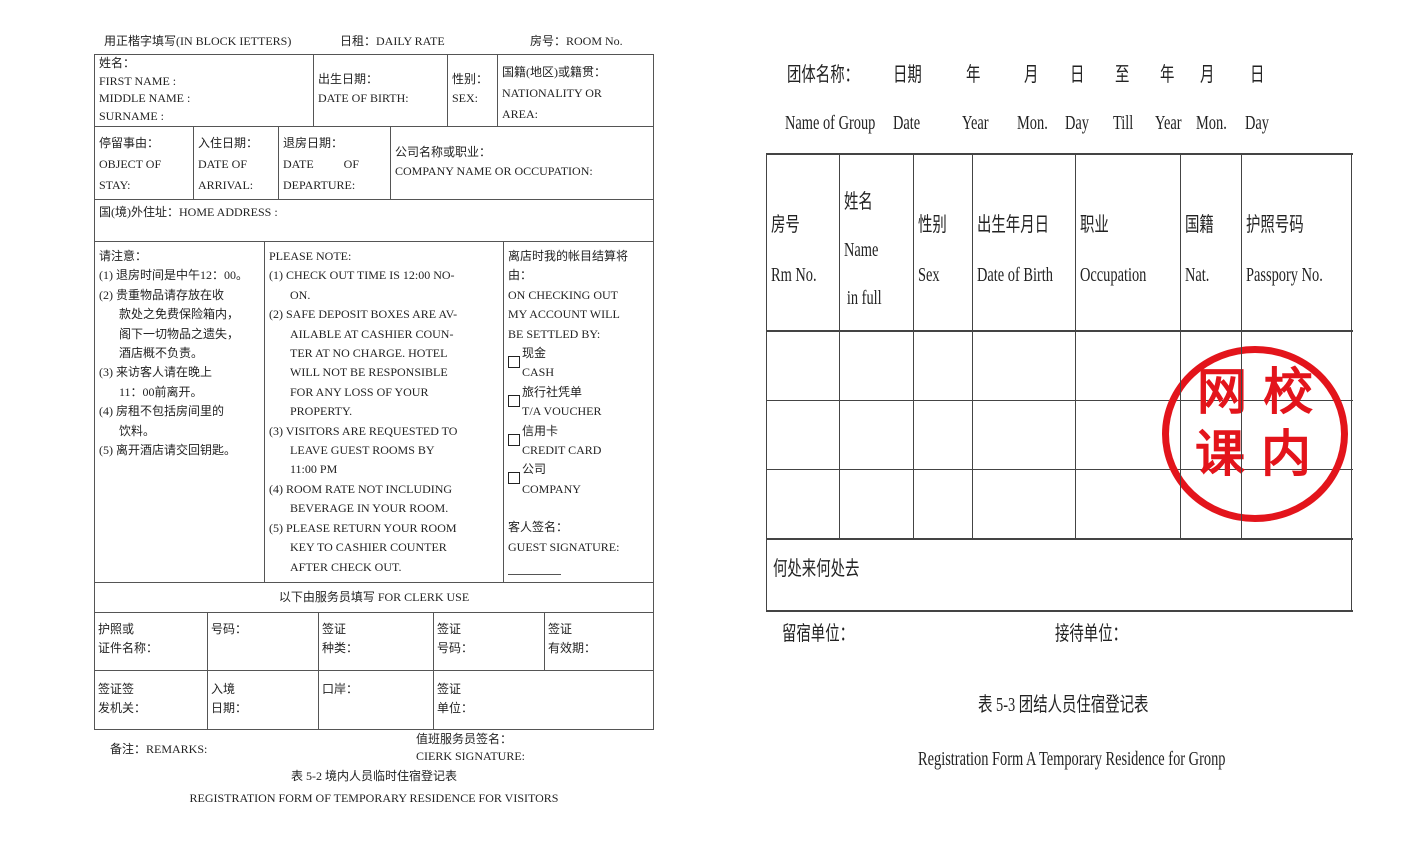  Describe the element at coordinates (340, 639) in the screenshot. I see `clerk-field: 签证种类：` at that location.